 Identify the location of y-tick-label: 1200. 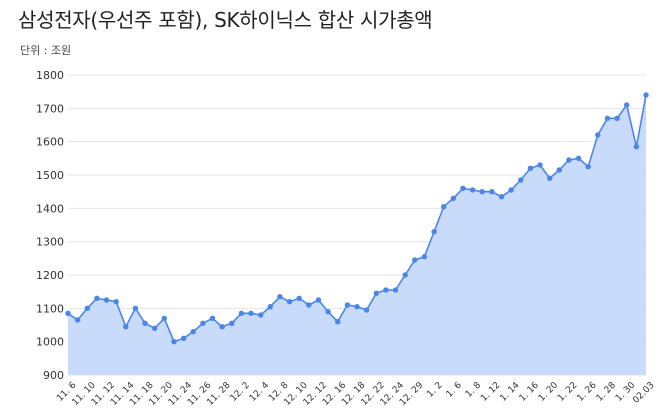
(50, 275).